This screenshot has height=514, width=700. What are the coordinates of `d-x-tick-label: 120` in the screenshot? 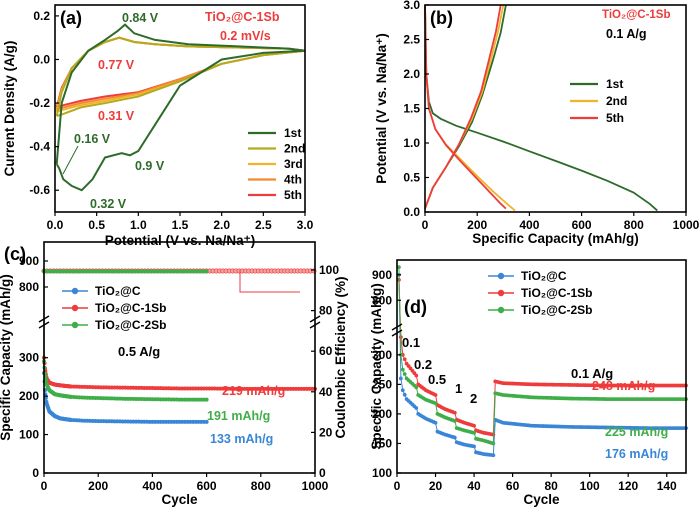 It's located at (628, 486).